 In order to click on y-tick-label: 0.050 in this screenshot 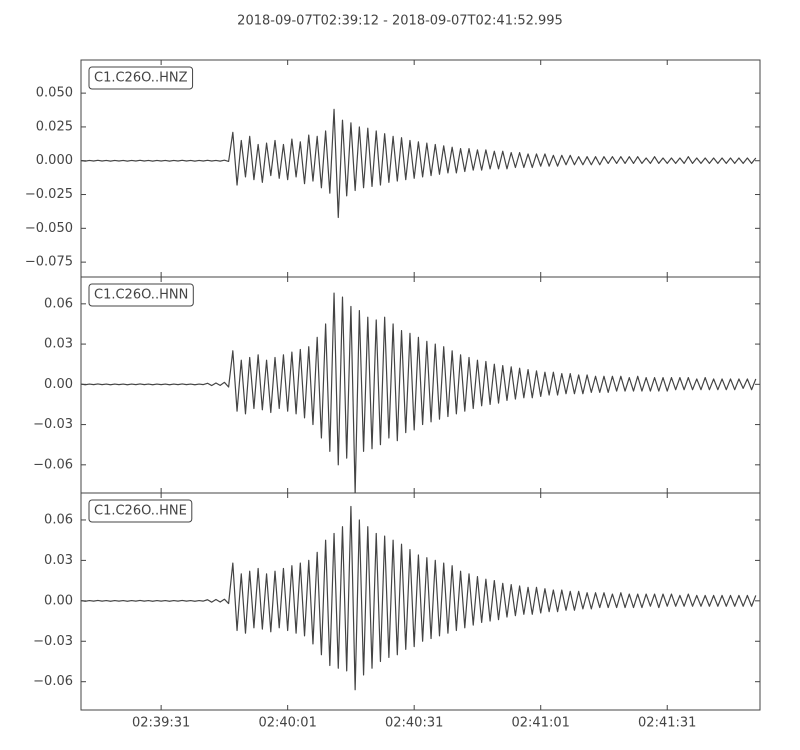, I will do `click(54, 93)`.